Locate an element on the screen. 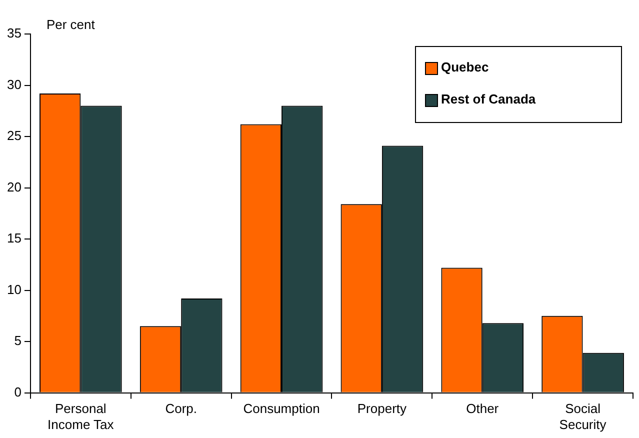 The width and height of the screenshot is (639, 438). x-tick-label: Property is located at coordinates (382, 408).